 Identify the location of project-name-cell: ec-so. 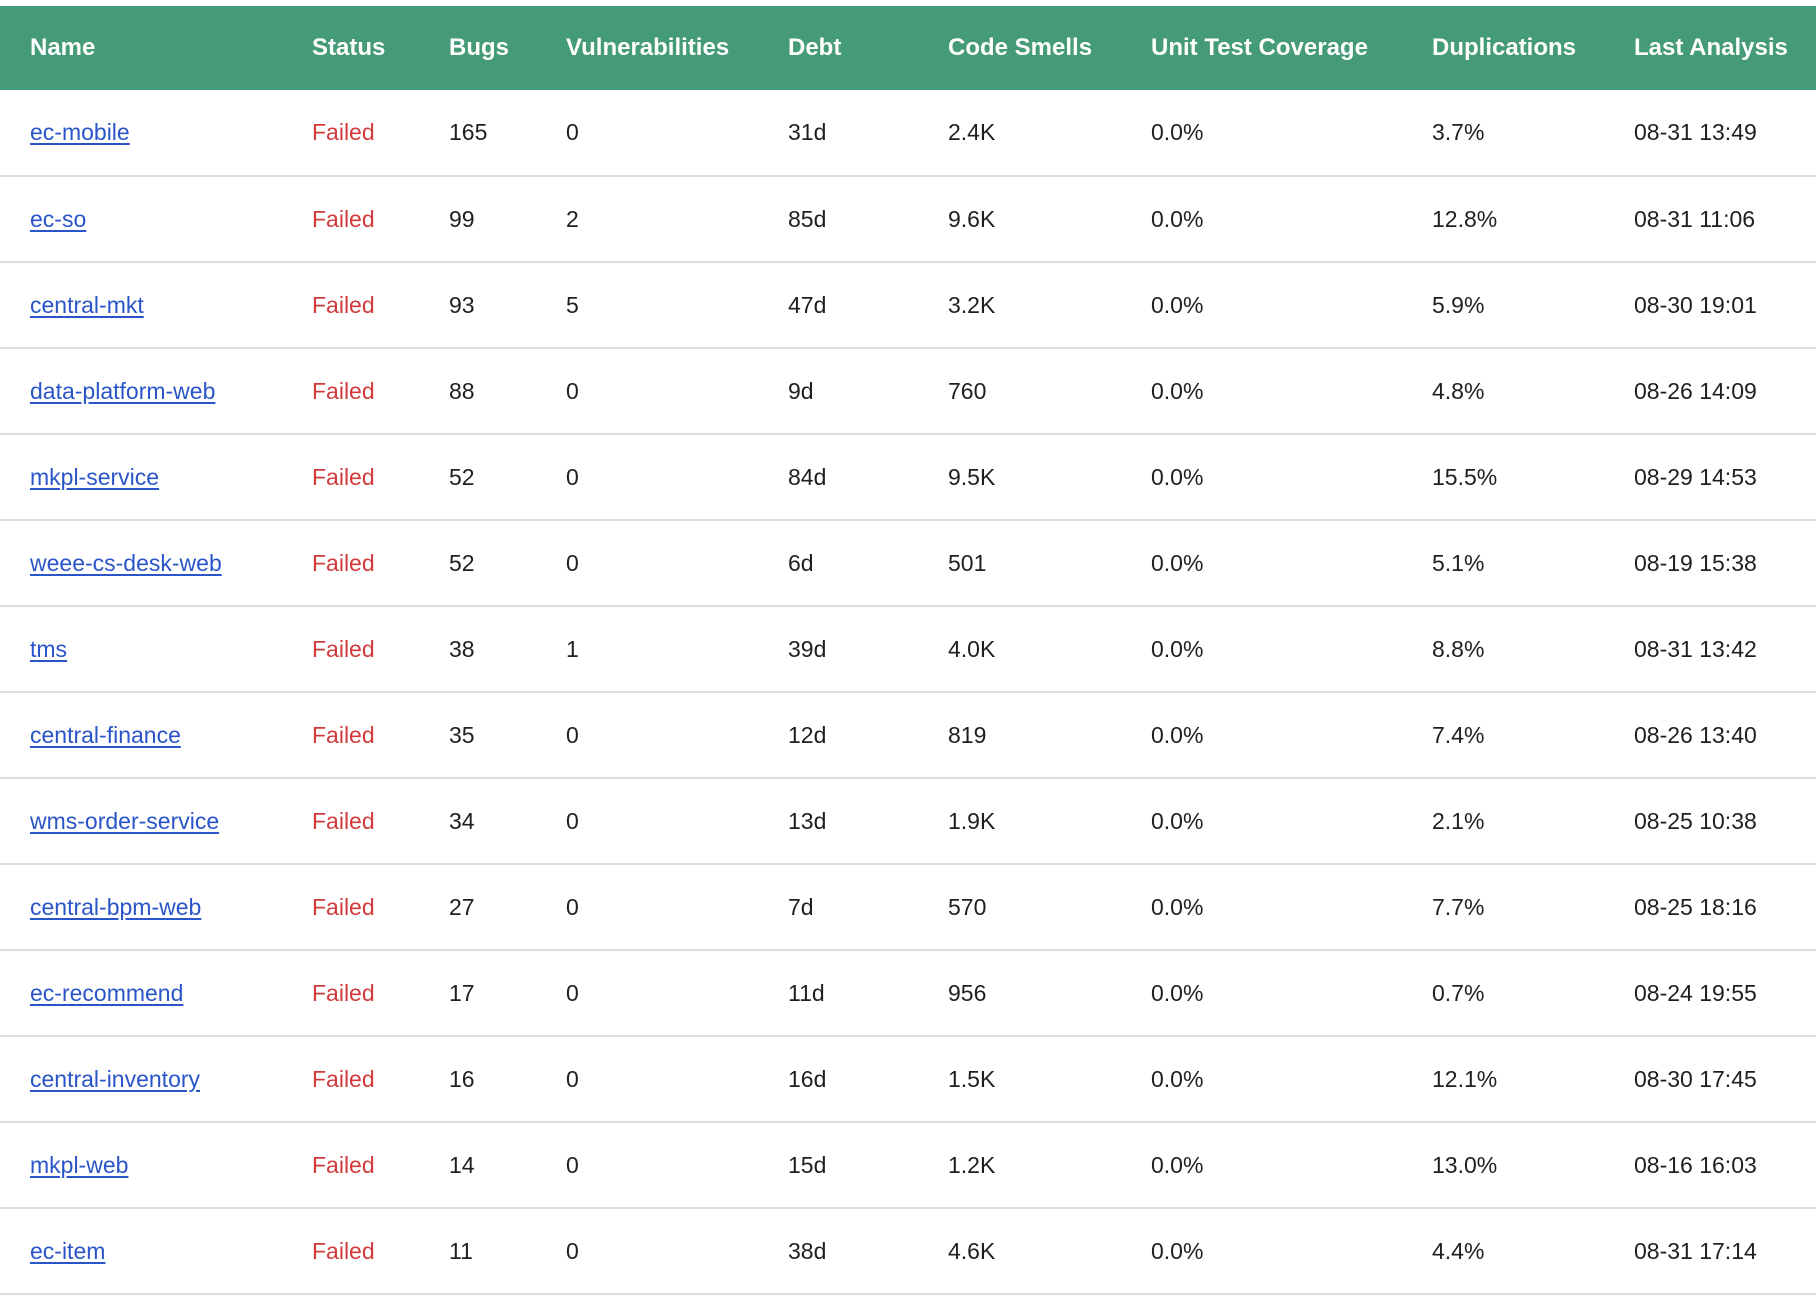
(156, 219).